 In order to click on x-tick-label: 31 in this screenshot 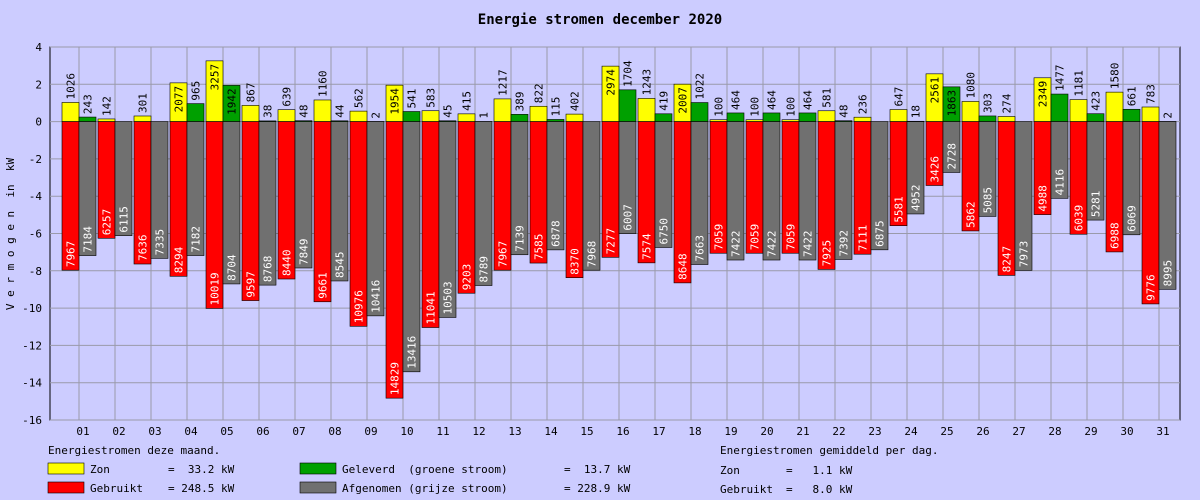, I will do `click(1162, 431)`.